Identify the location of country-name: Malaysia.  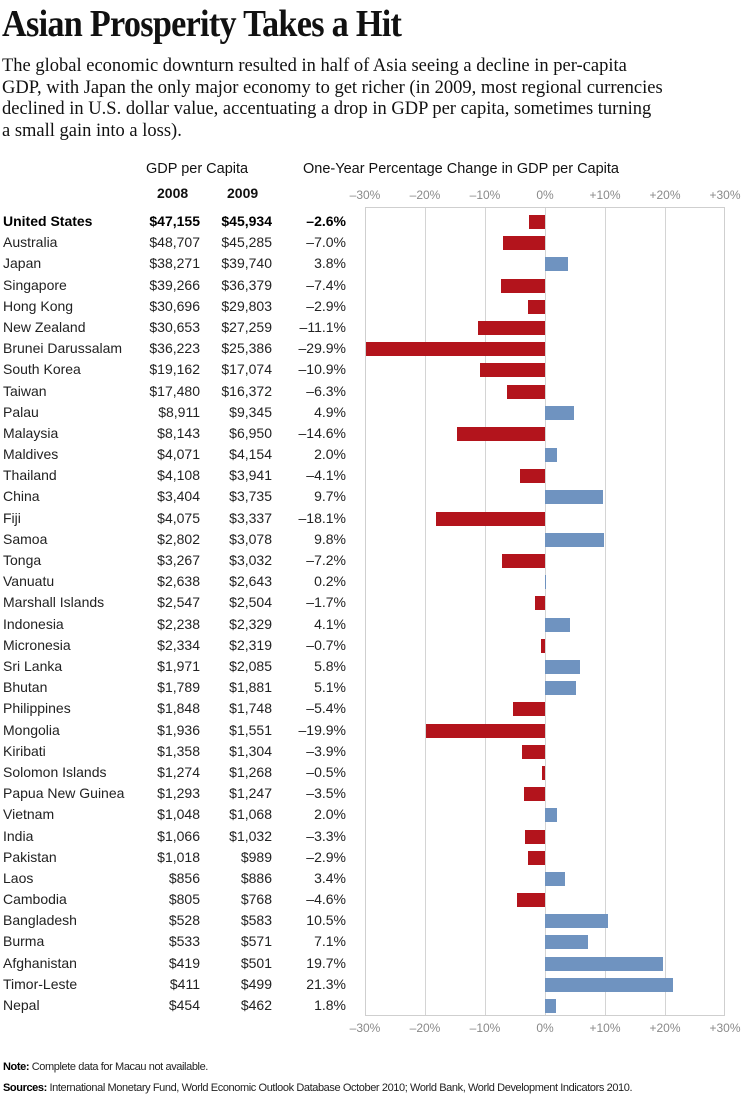
(31, 432).